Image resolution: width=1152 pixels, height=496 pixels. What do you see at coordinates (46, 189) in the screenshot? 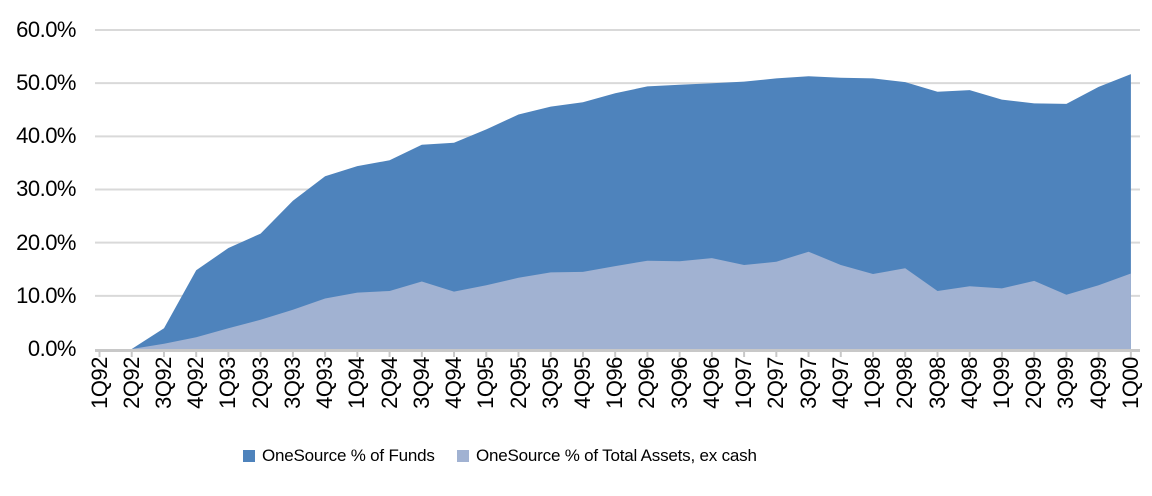
I see `y-axis-tick-label: 30.0%` at bounding box center [46, 189].